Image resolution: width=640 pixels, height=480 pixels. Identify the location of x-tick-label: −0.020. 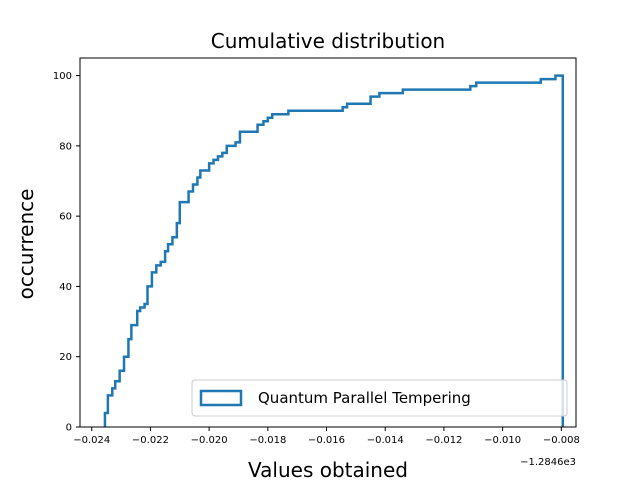
(209, 440).